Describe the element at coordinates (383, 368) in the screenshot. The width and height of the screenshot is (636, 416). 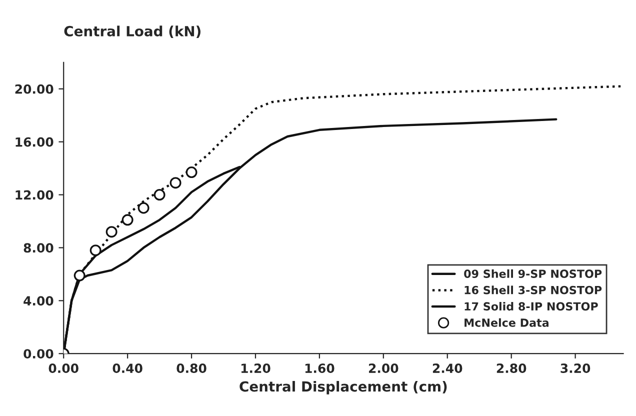
I see `x-tick-label: 2.00` at that location.